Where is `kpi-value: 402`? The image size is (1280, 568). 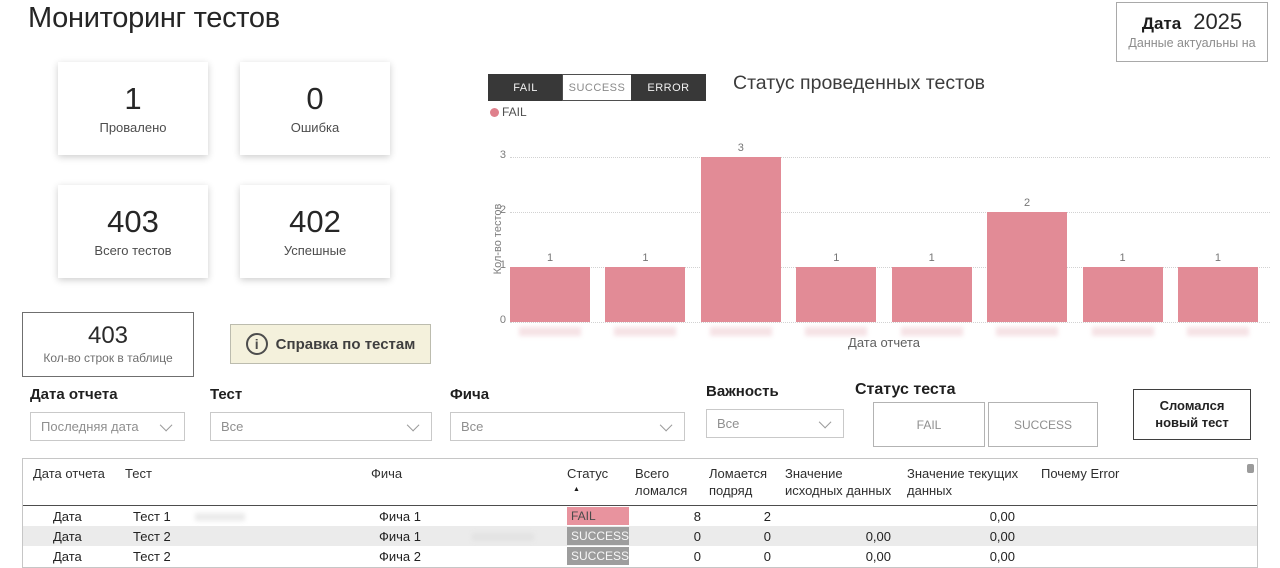
kpi-value: 402 is located at coordinates (315, 221).